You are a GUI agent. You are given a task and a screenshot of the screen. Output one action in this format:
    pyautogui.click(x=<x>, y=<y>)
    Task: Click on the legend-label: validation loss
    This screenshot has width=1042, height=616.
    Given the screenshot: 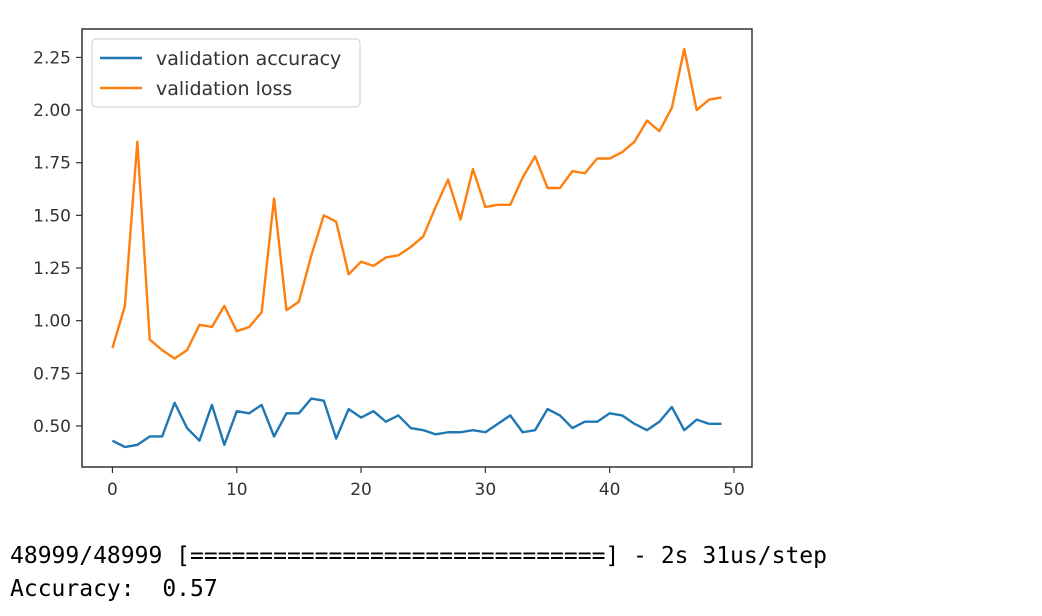 What is the action you would take?
    pyautogui.click(x=224, y=89)
    